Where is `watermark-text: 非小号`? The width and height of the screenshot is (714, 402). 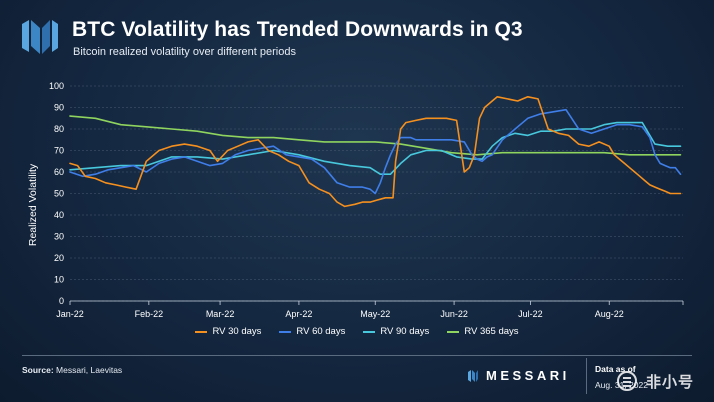 watermark-text: 非小号 is located at coordinates (670, 382).